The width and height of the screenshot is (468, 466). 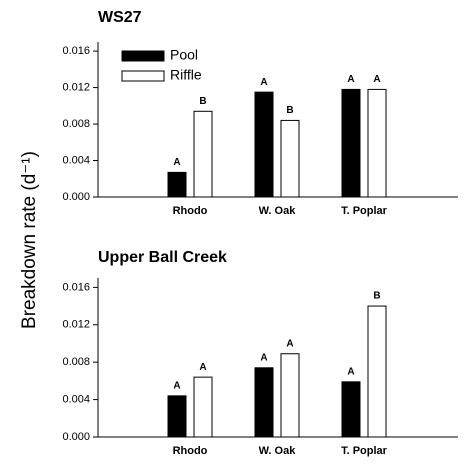 What do you see at coordinates (184, 55) in the screenshot?
I see `legend-label: Pool` at bounding box center [184, 55].